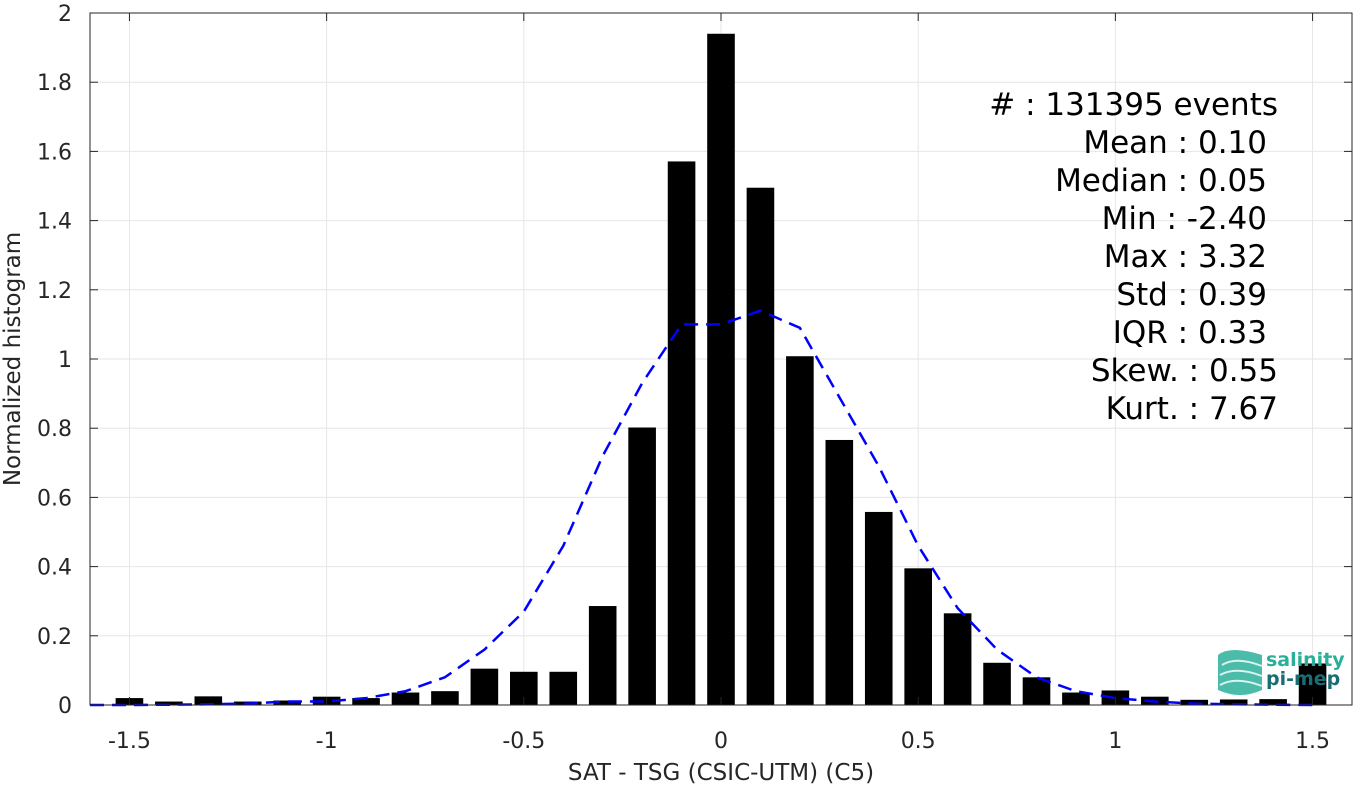 Image resolution: width=1367 pixels, height=785 pixels. Describe the element at coordinates (65, 360) in the screenshot. I see `y-tick-label: 1` at that location.